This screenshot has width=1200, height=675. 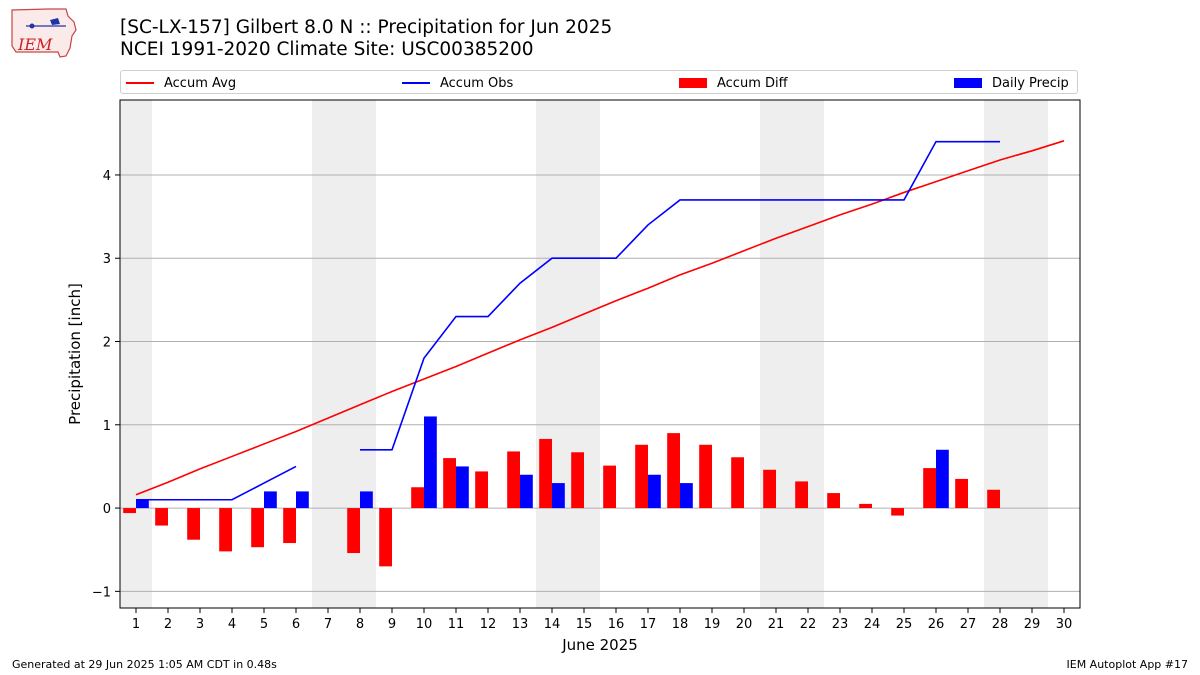 What do you see at coordinates (296, 624) in the screenshot?
I see `x-tick-label: 6` at bounding box center [296, 624].